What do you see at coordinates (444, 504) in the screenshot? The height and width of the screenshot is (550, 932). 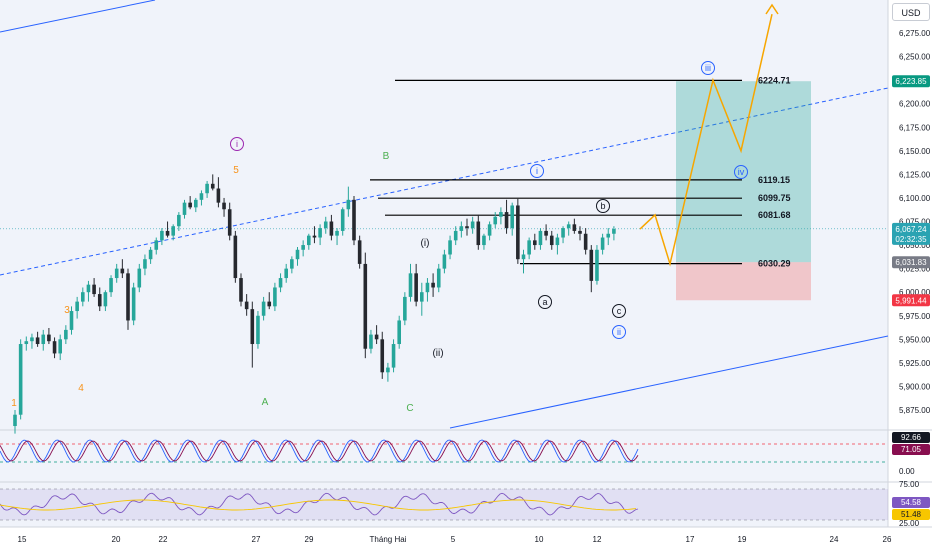 I see `rsi-band` at bounding box center [444, 504].